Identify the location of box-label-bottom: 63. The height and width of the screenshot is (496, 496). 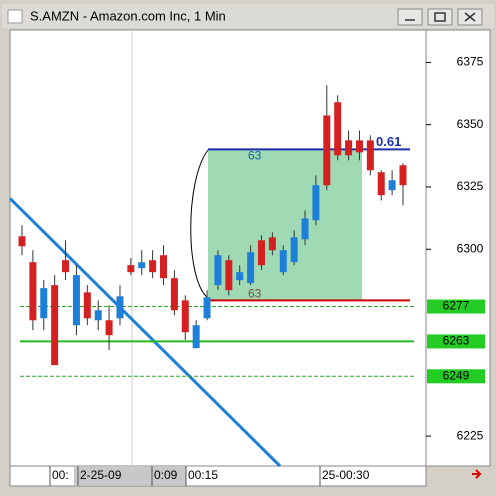
(255, 293).